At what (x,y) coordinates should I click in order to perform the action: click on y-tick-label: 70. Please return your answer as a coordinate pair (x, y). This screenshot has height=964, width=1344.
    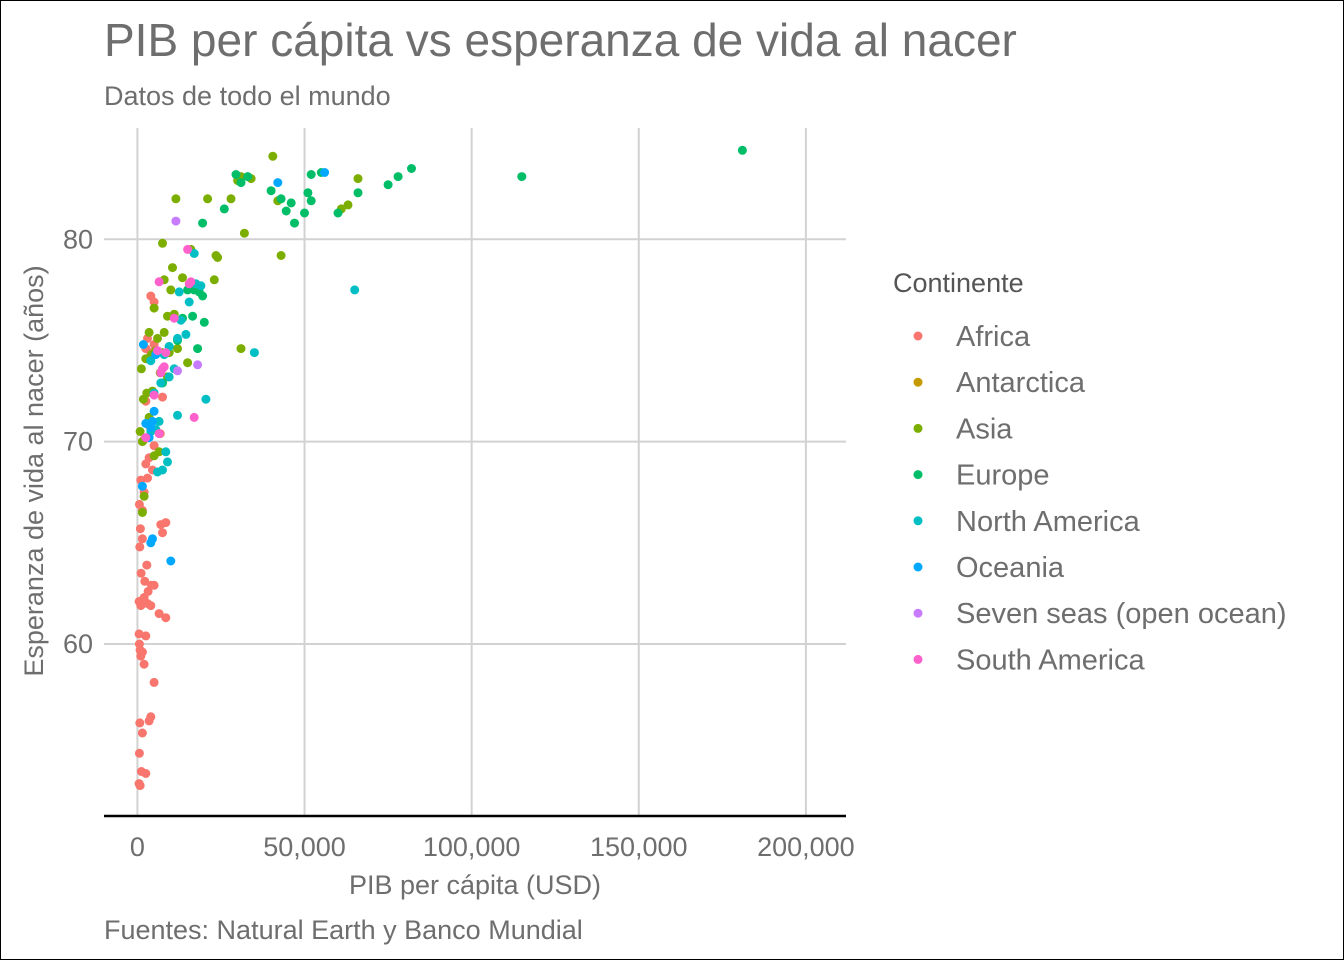
    Looking at the image, I should click on (78, 442).